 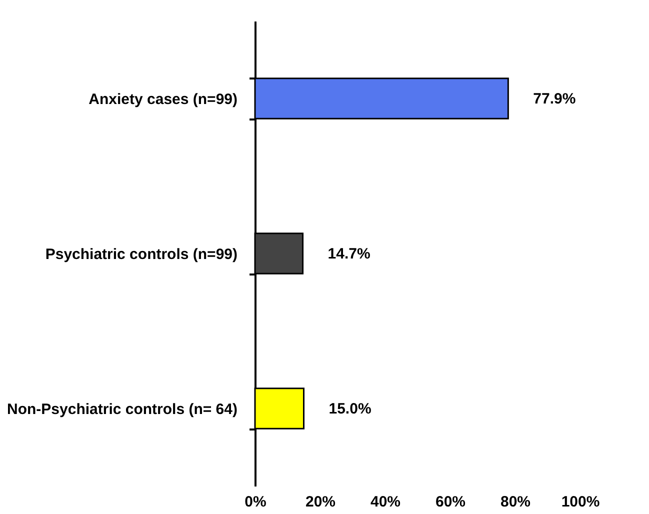 I want to click on x-tick-label: 40%, so click(x=385, y=502).